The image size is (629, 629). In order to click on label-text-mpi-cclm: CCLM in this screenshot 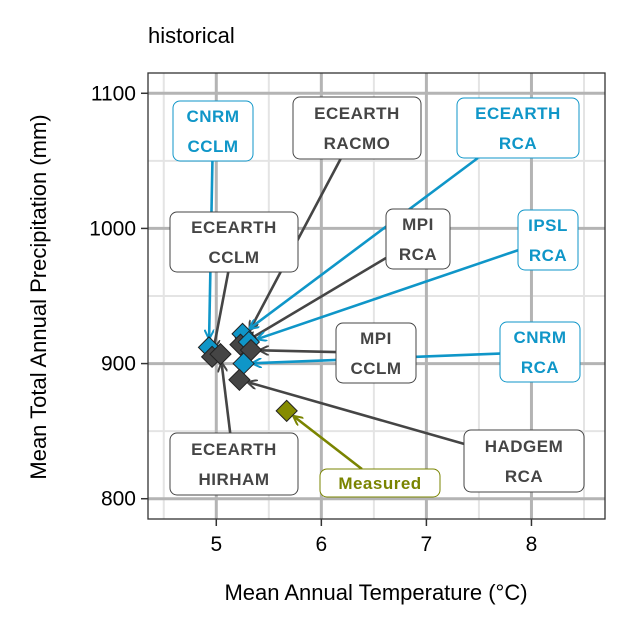, I will do `click(375, 368)`.